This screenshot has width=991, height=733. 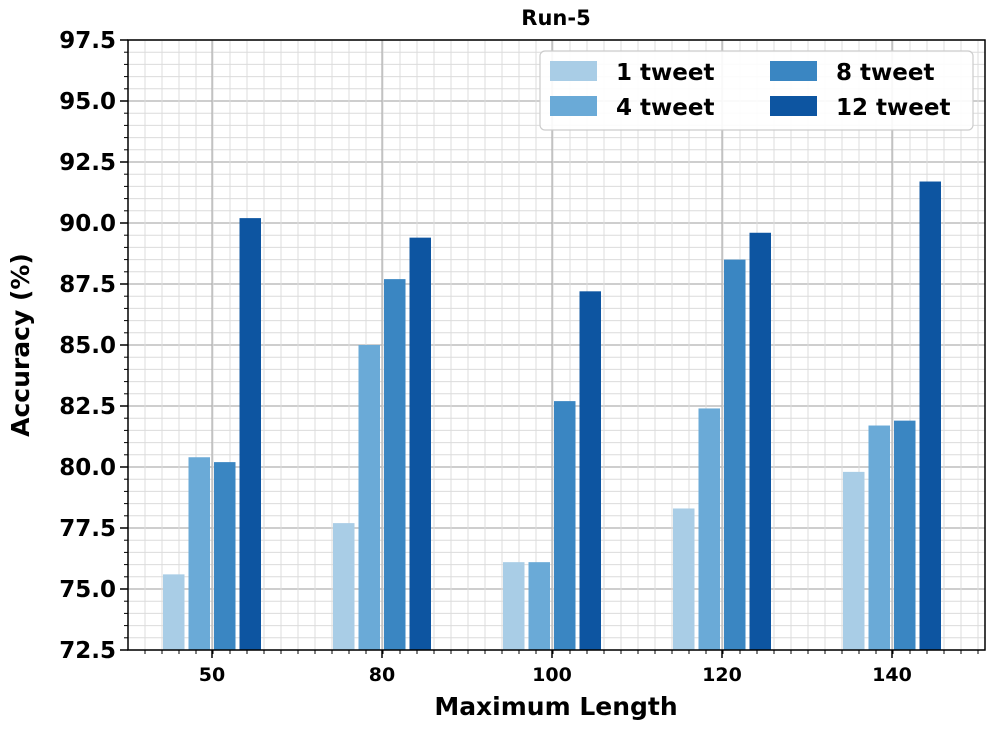 I want to click on legend-swatch-8-tweet, so click(x=793, y=71).